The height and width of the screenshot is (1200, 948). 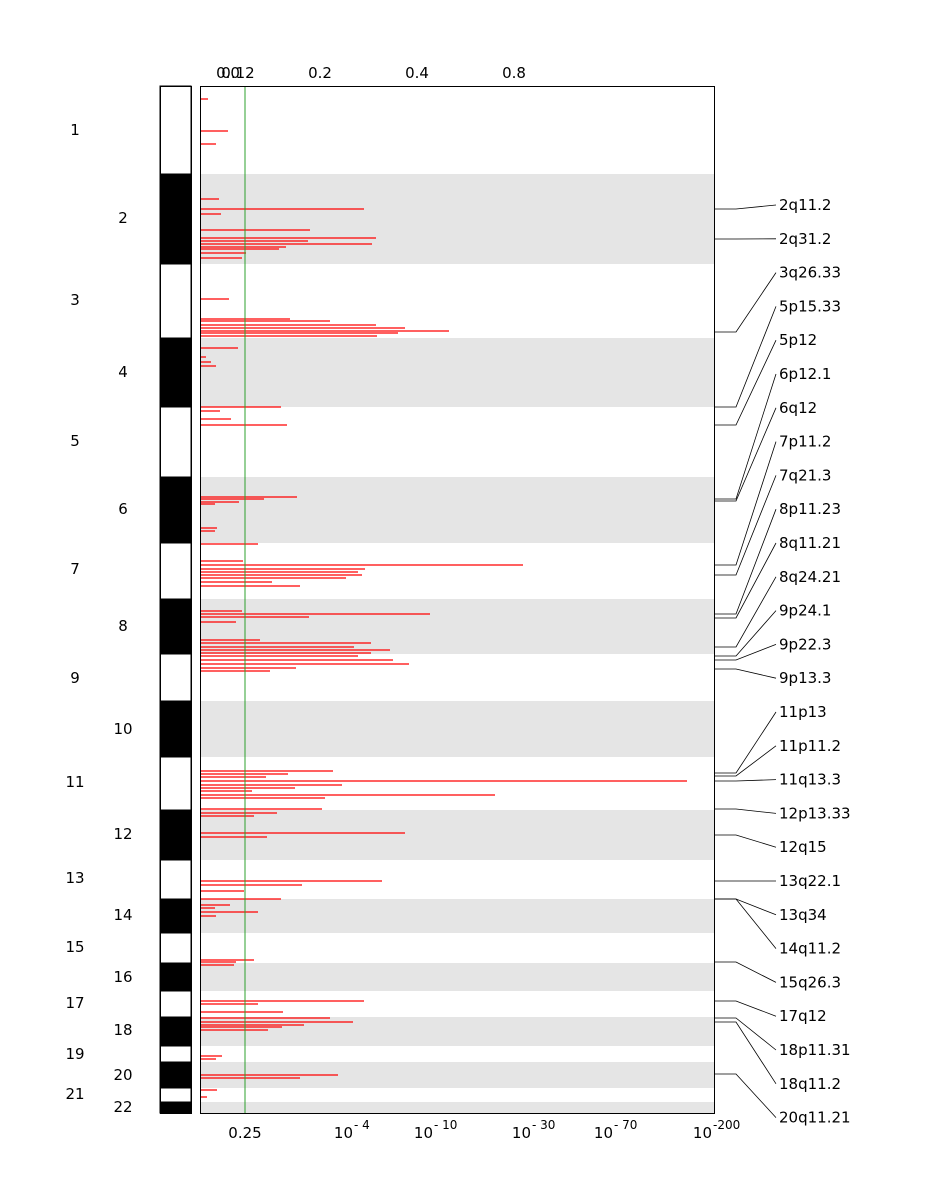 What do you see at coordinates (175, 510) in the screenshot?
I see `ideogram-block-chr6` at bounding box center [175, 510].